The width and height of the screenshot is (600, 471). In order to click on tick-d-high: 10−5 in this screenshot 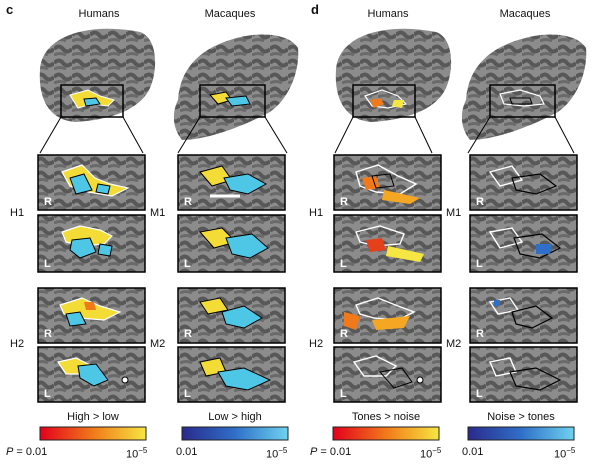, I will do `click(430, 453)`.